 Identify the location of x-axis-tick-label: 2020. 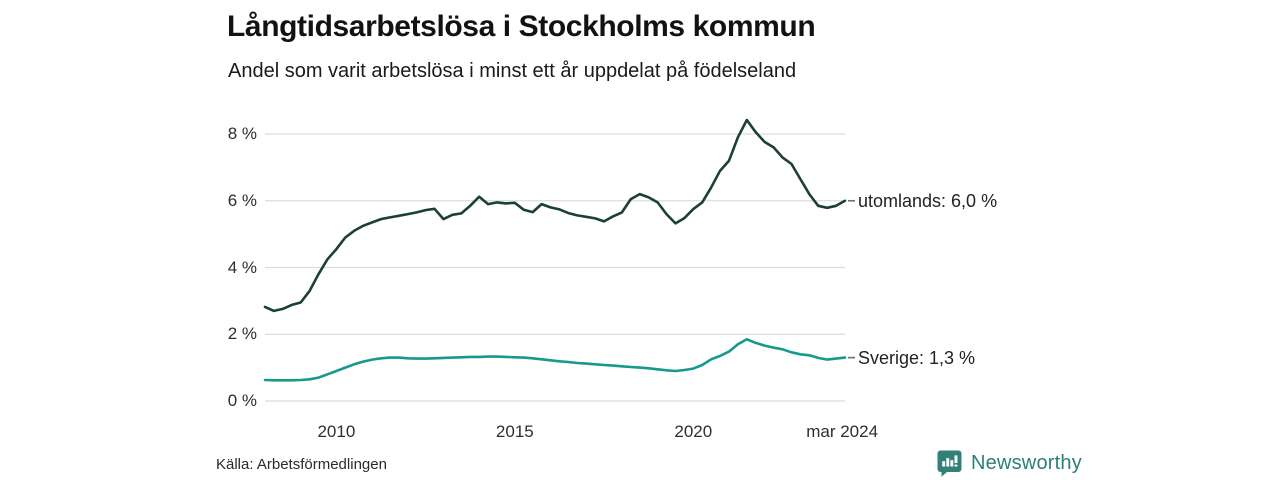
(693, 431).